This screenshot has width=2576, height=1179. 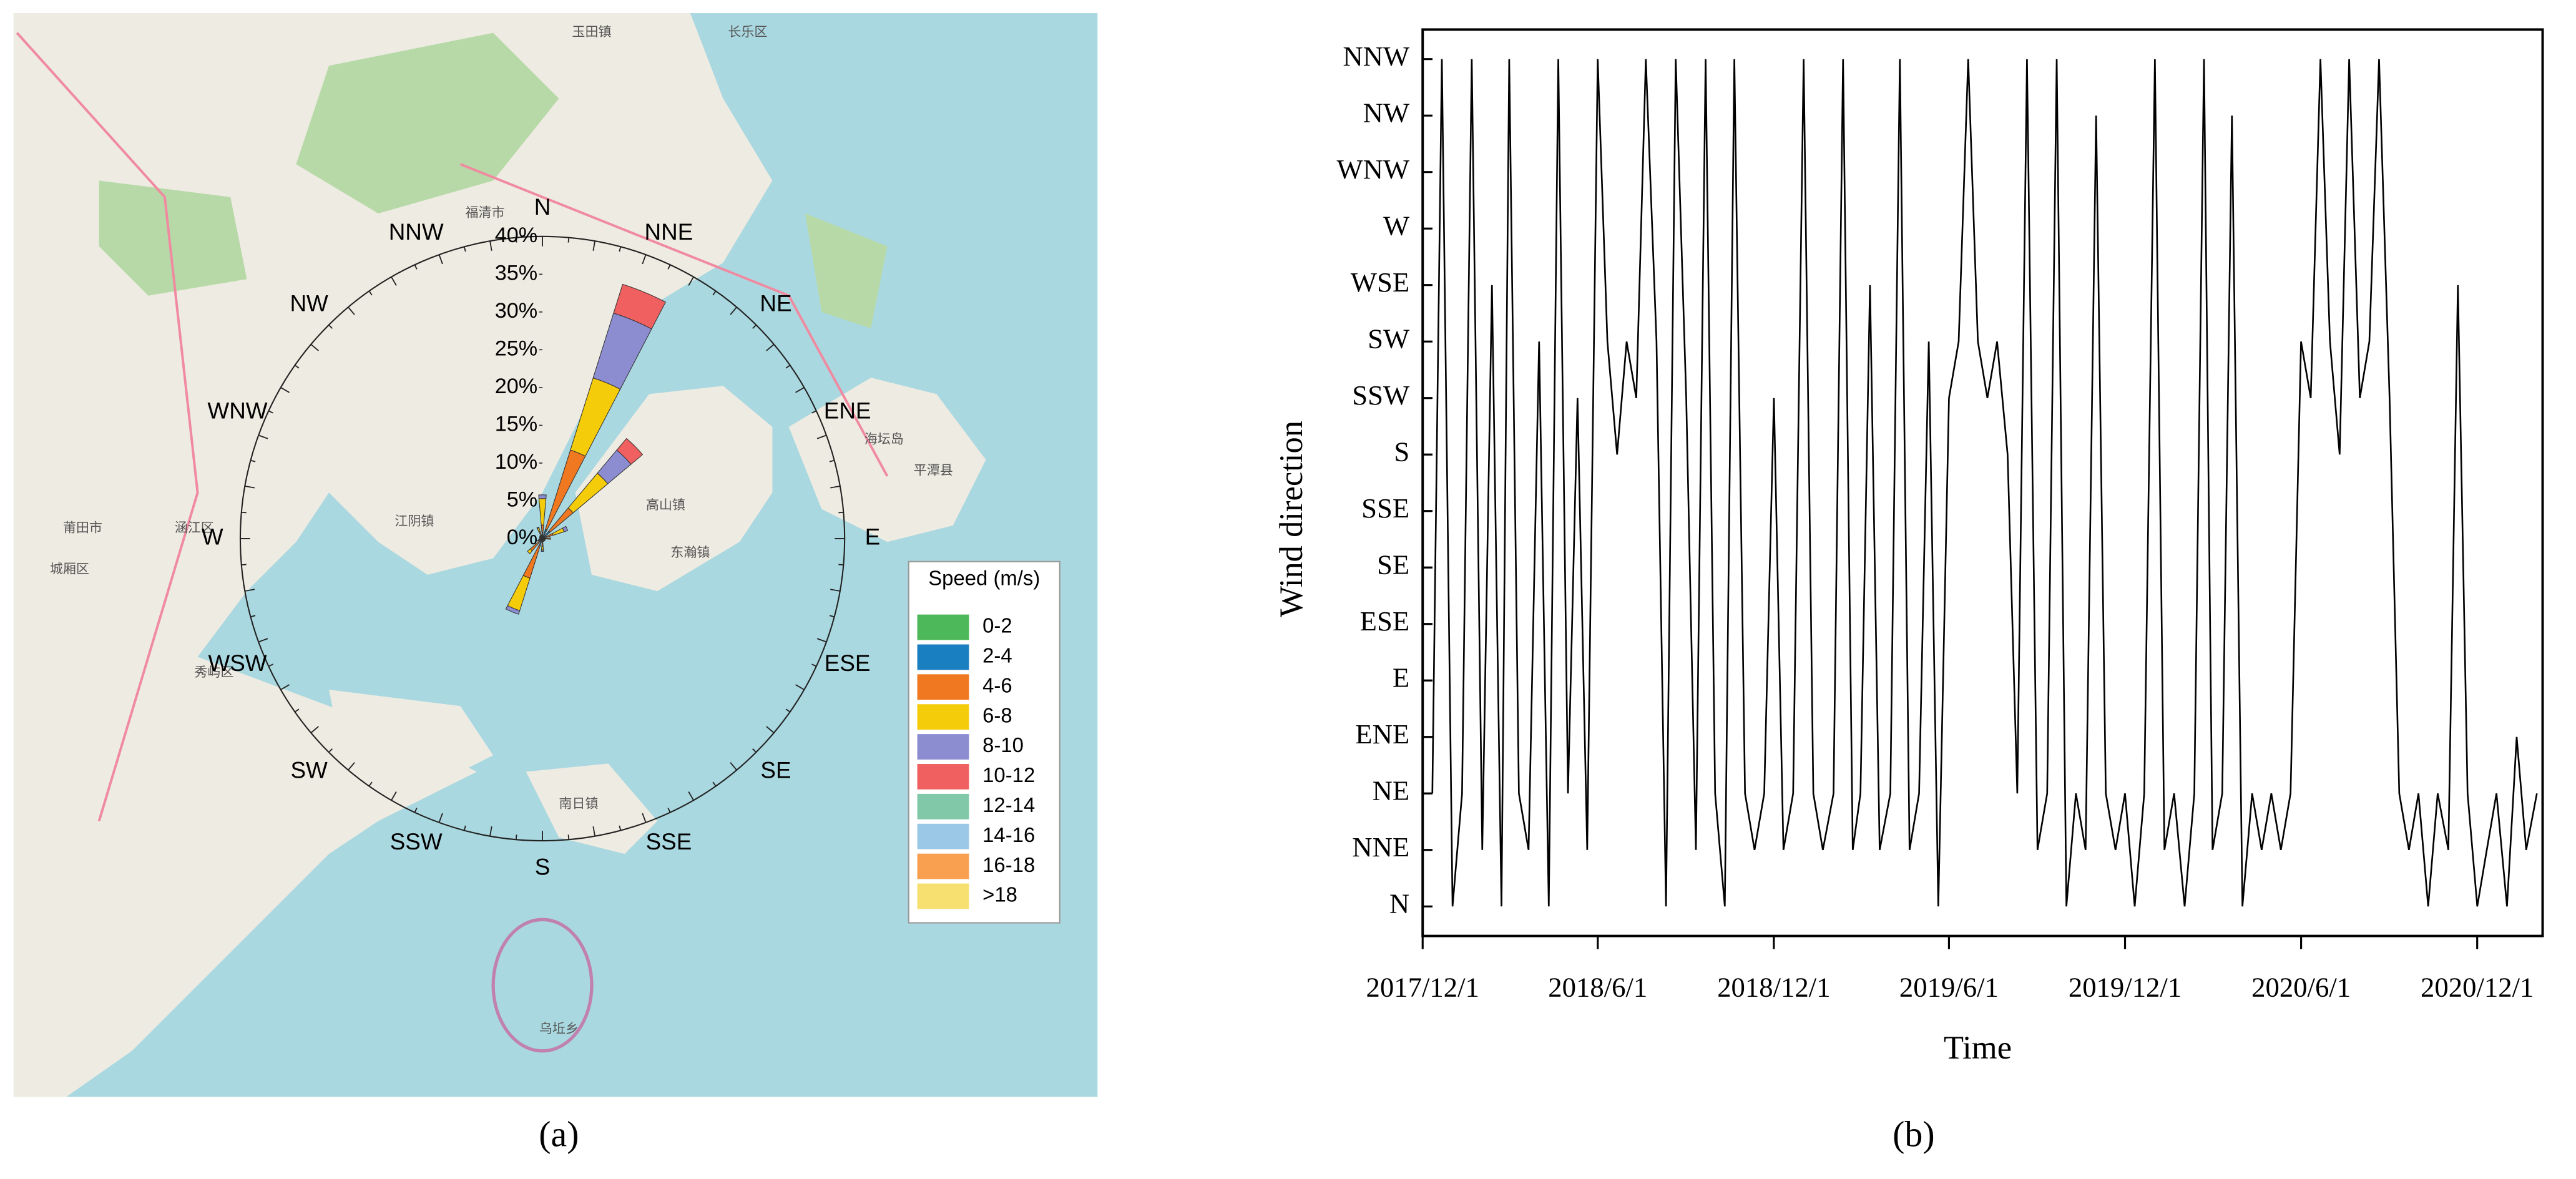 What do you see at coordinates (516, 424) in the screenshot?
I see `radial-tick-label: 15%` at bounding box center [516, 424].